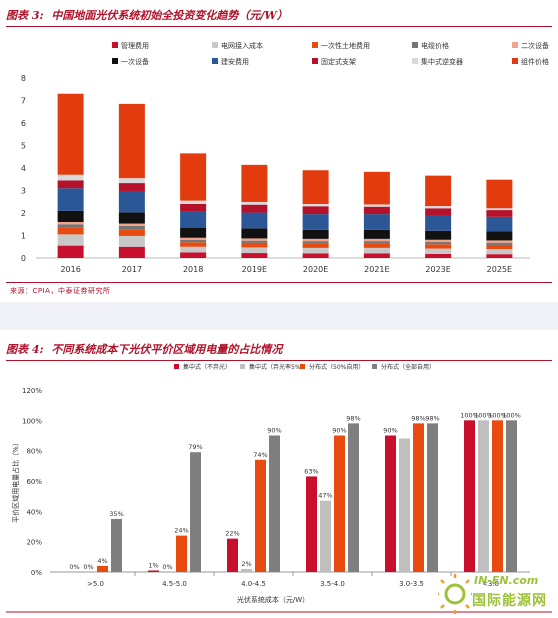  I want to click on y-tick-label: 1, so click(23, 236).